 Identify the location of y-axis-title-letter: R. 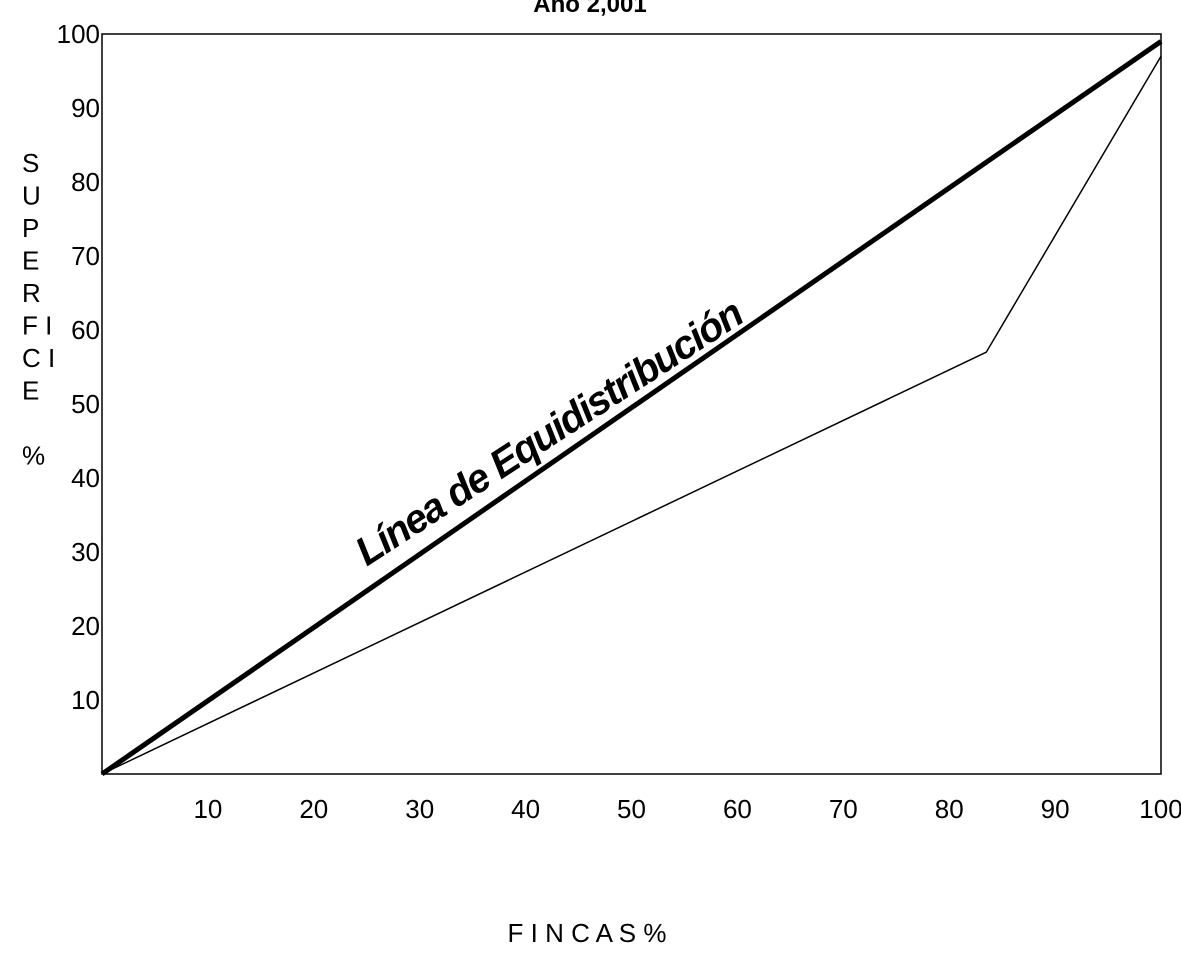
(31, 293).